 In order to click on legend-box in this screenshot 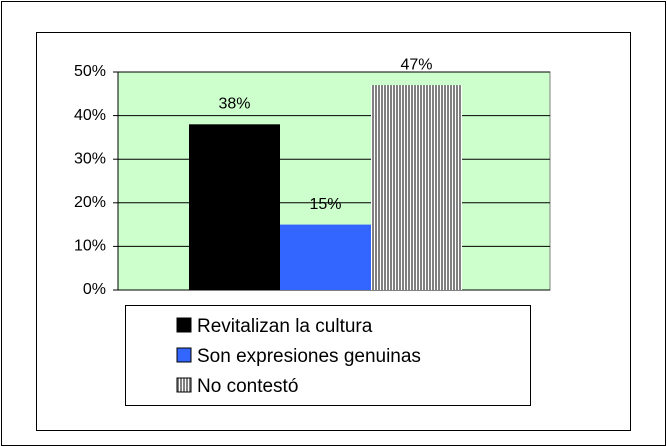, I will do `click(328, 355)`.